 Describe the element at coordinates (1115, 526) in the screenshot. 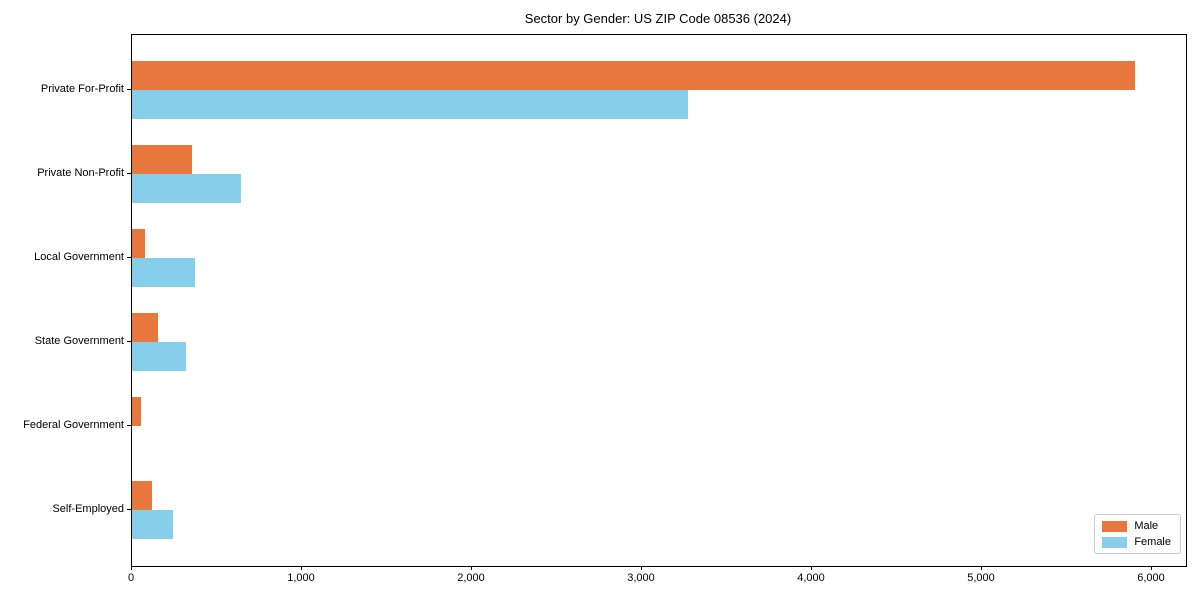

I see `legend-swatch-male-icon` at that location.